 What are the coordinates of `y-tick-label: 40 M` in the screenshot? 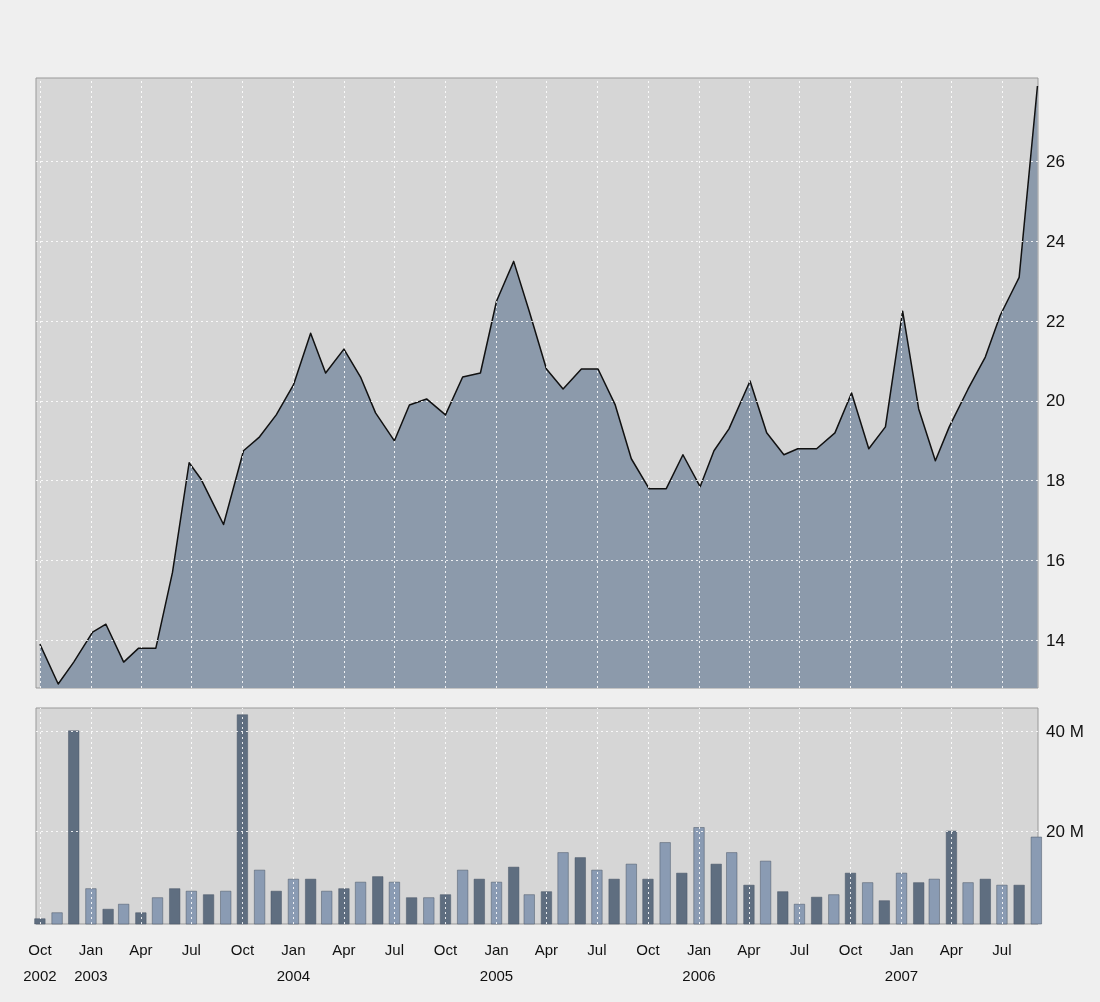 It's located at (1065, 731).